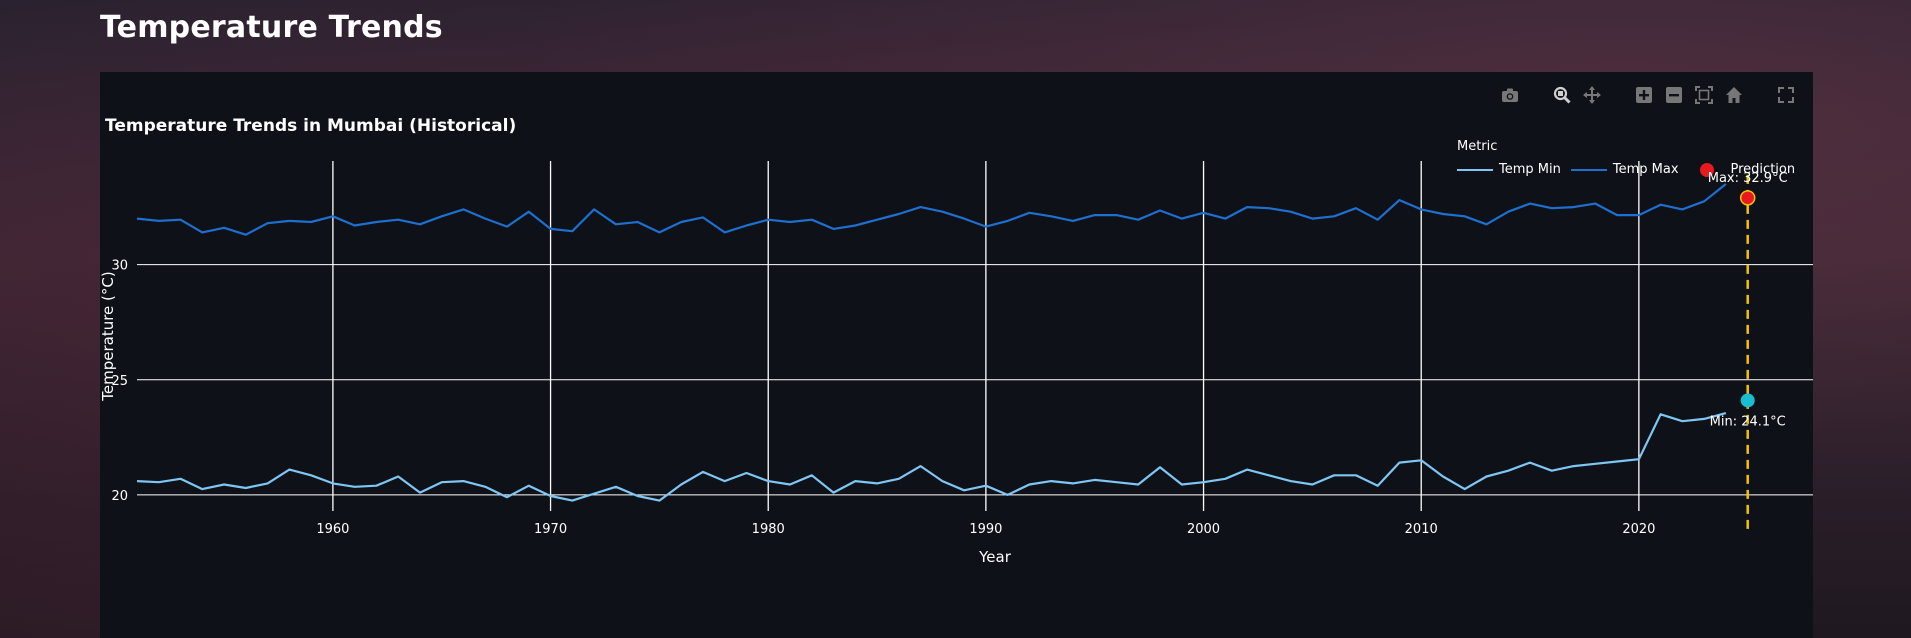 Image resolution: width=1911 pixels, height=638 pixels. Describe the element at coordinates (1706, 169) in the screenshot. I see `legend-swatch-prediction` at that location.